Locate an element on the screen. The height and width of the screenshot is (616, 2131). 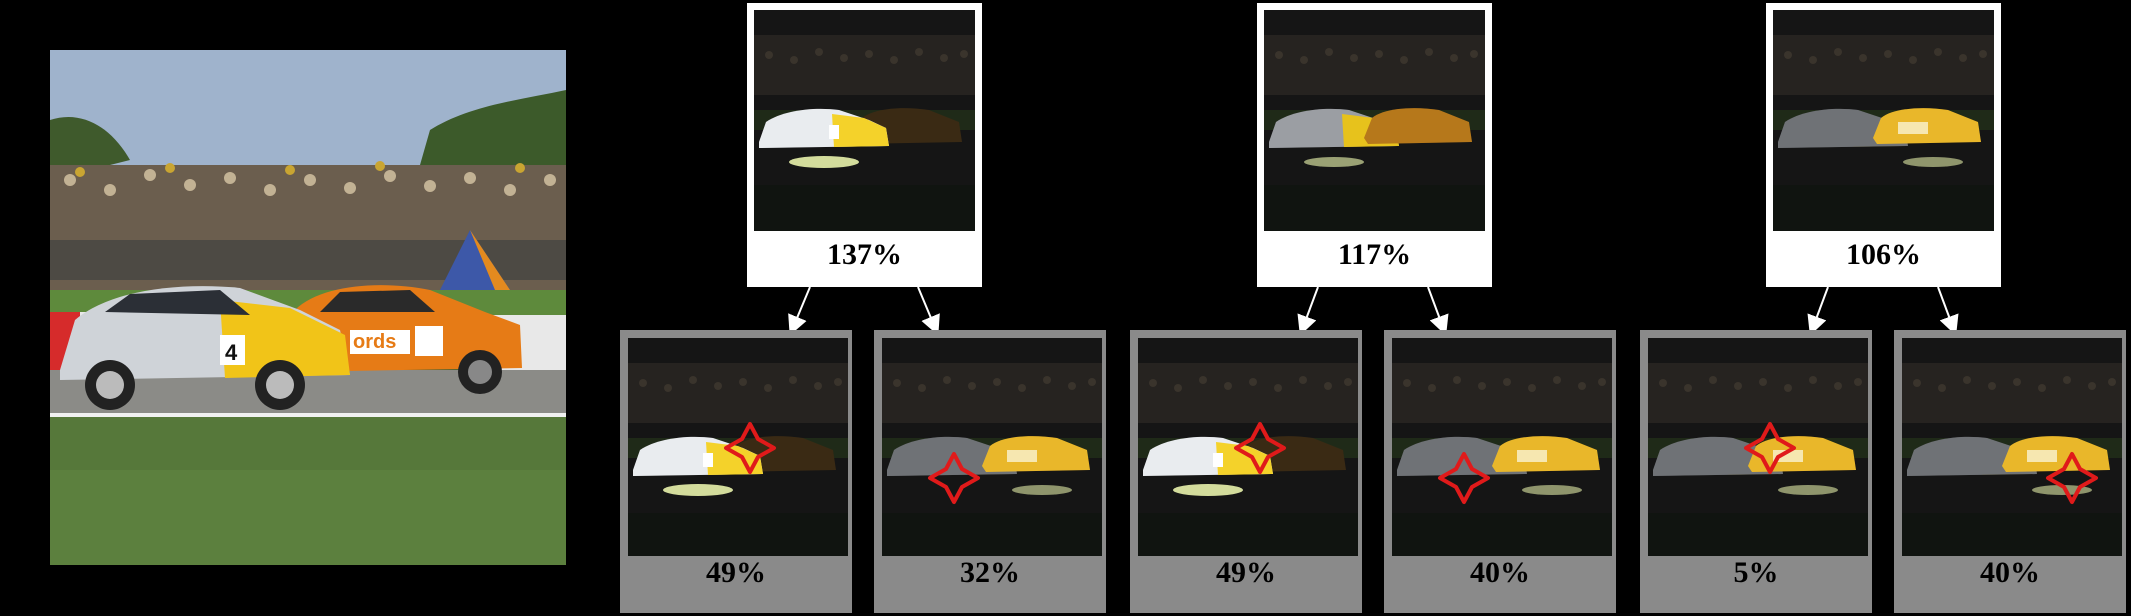
score-label: 137% is located at coordinates (864, 254).